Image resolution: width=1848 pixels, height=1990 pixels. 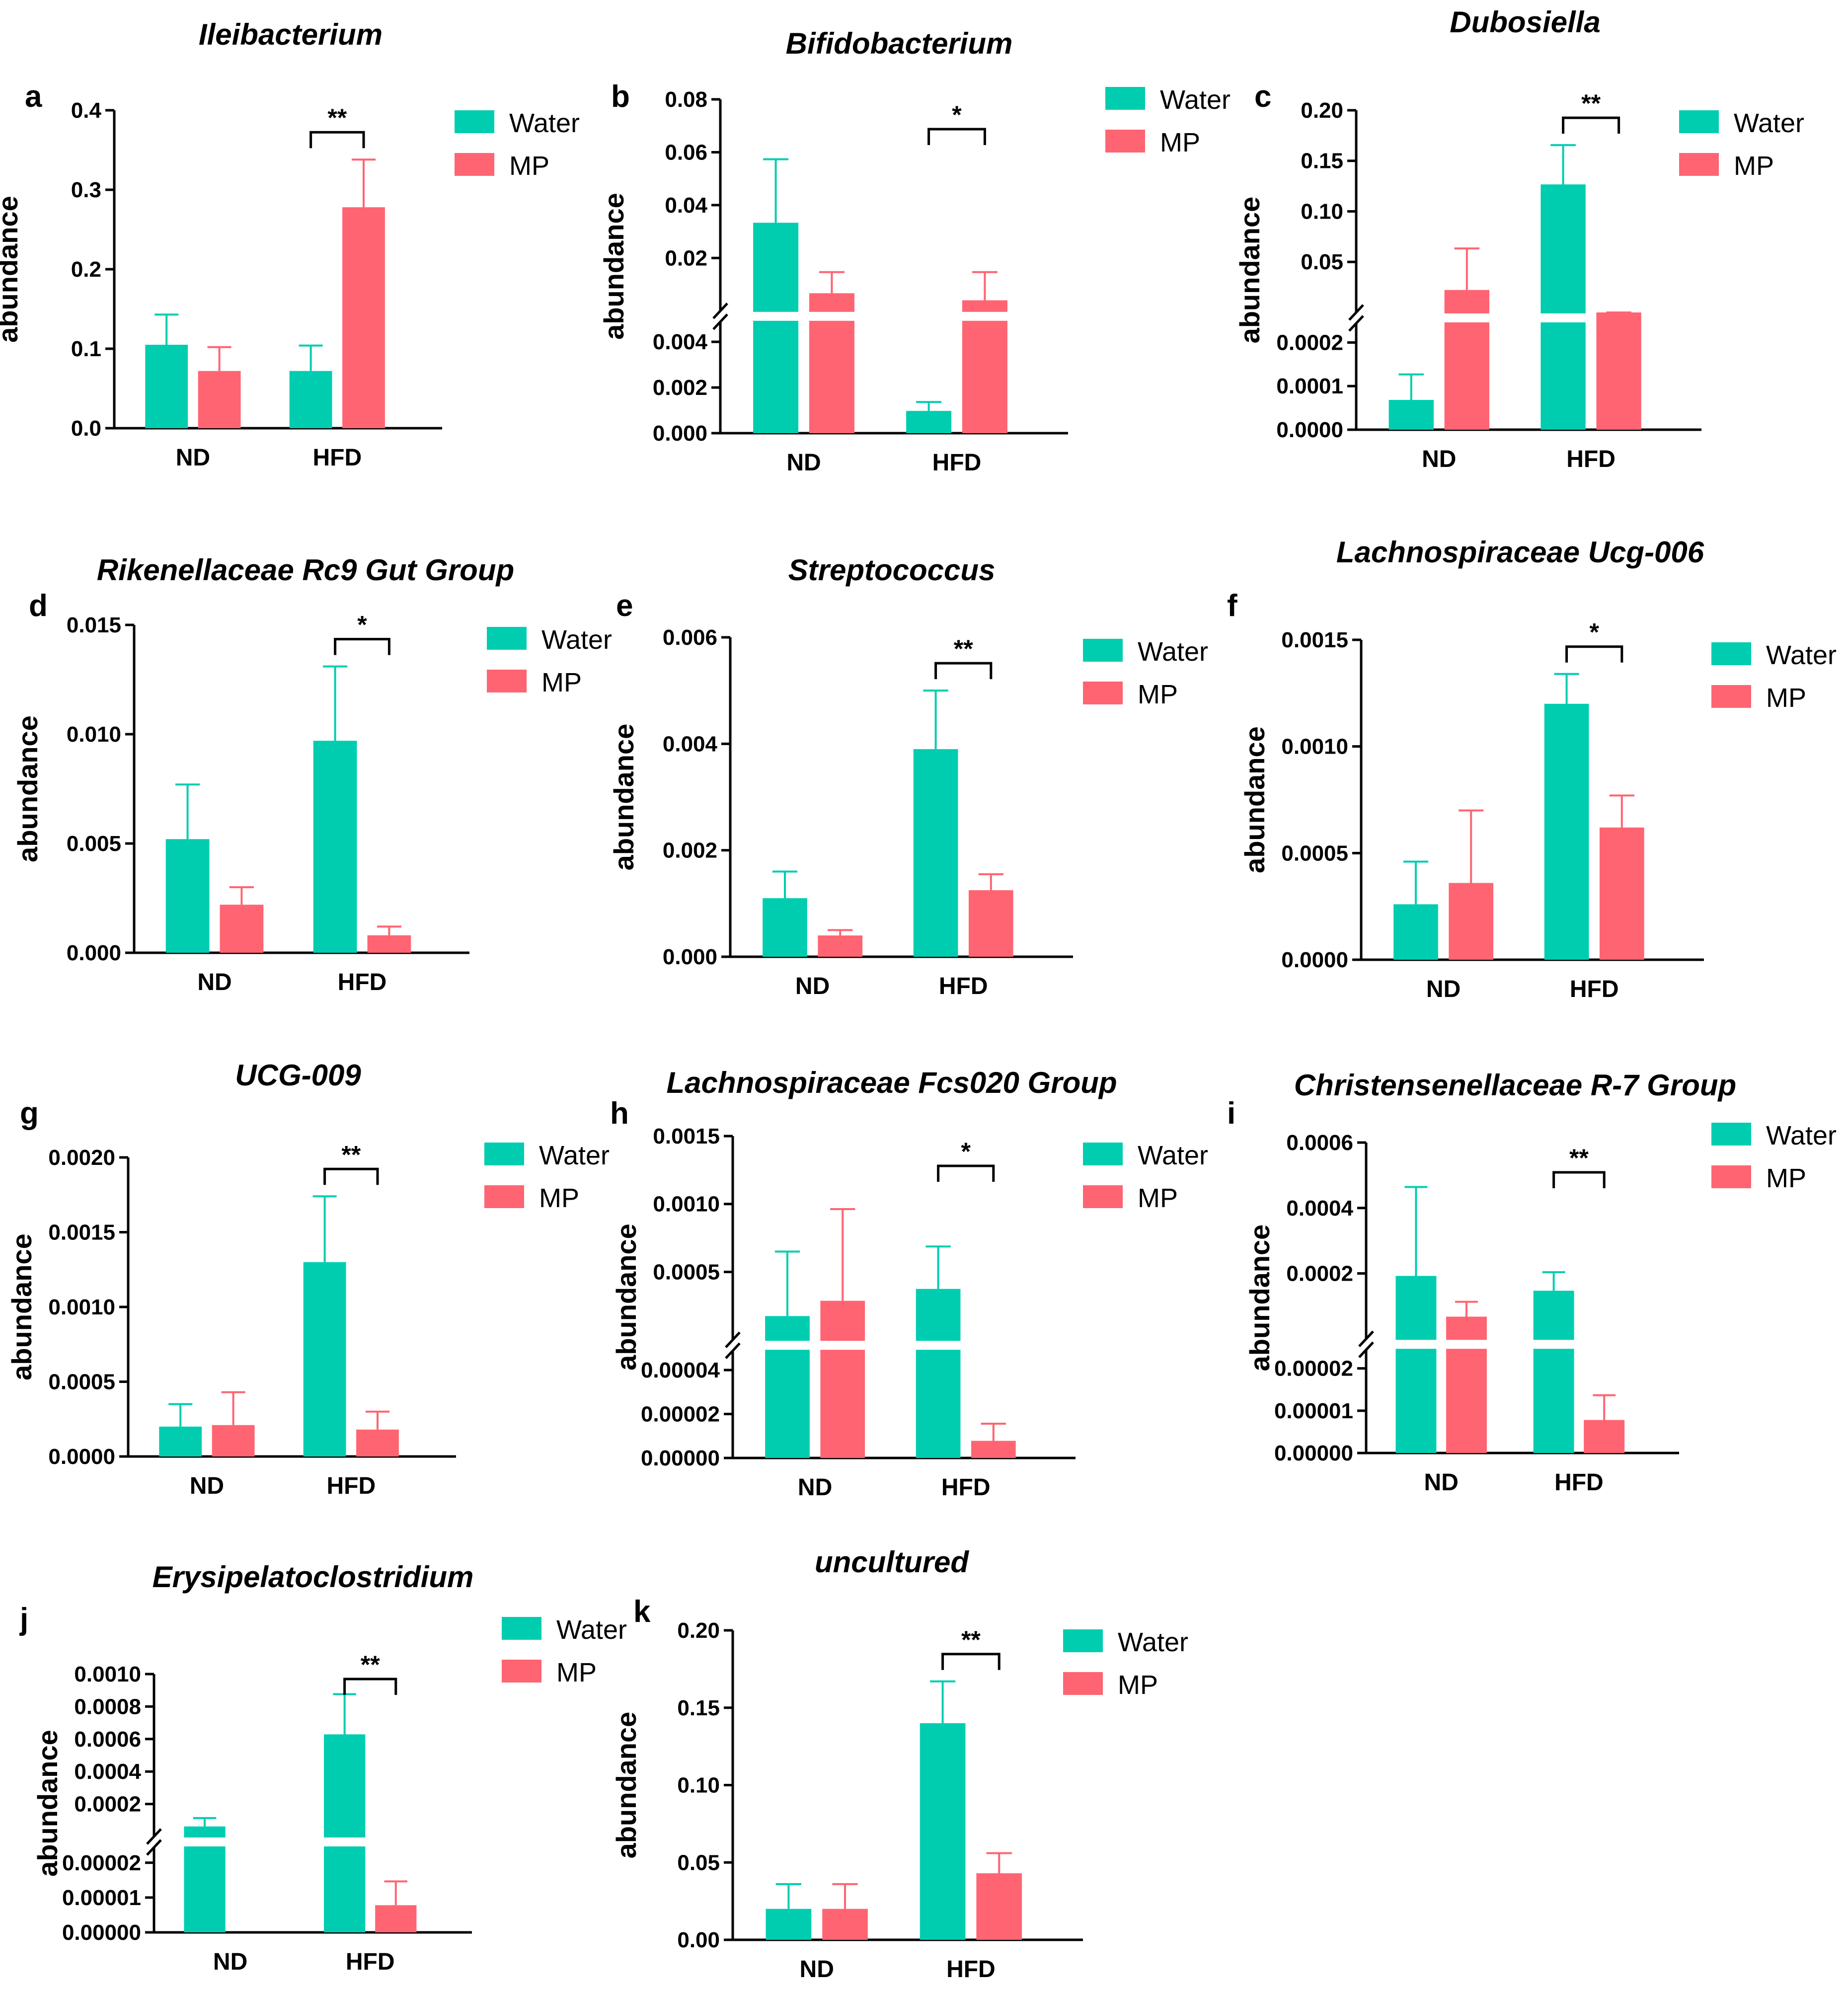 What do you see at coordinates (698, 1863) in the screenshot?
I see `y-tick-label: 0.05` at bounding box center [698, 1863].